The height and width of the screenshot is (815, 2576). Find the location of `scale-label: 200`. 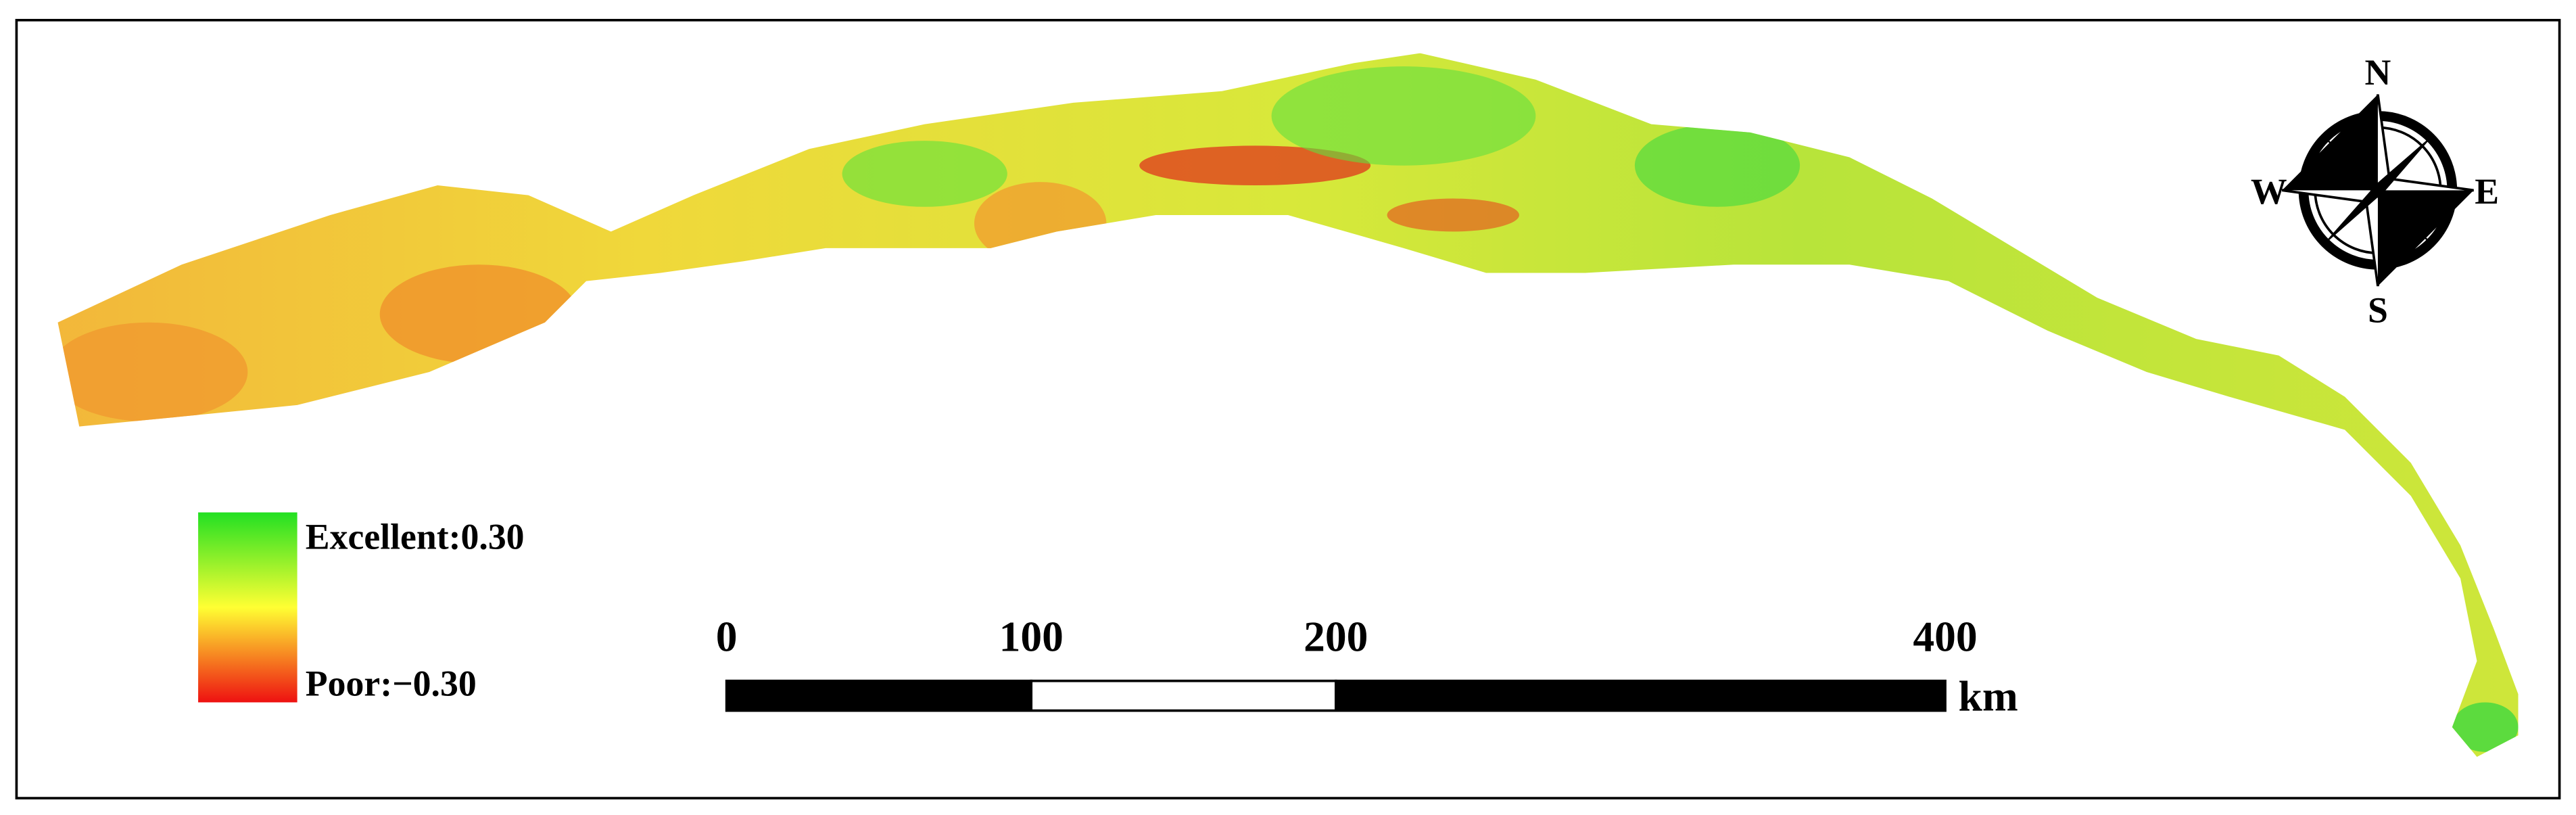

scale-label: 200 is located at coordinates (1336, 637).